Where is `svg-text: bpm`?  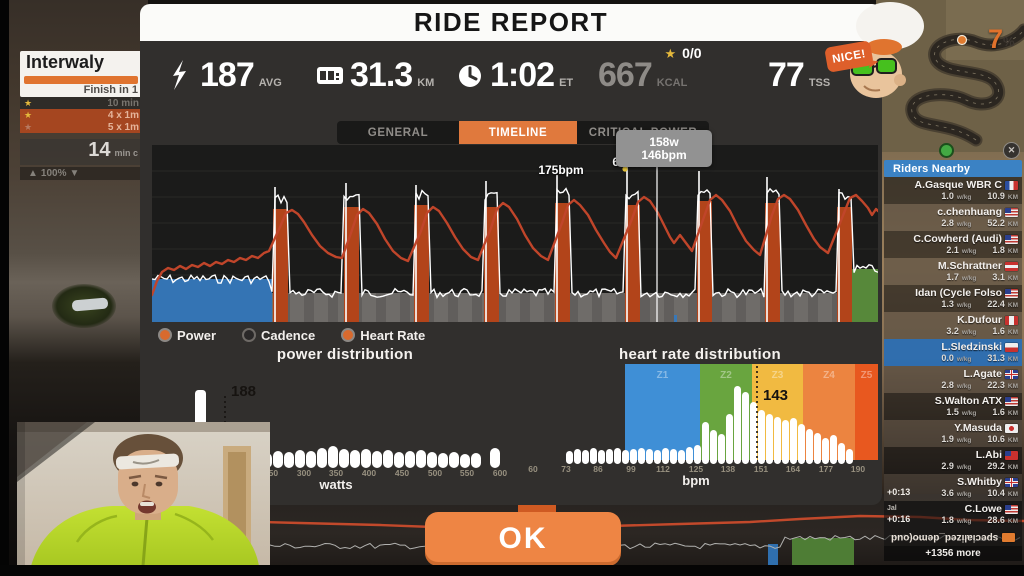
svg-text: bpm is located at coordinates (695, 480).